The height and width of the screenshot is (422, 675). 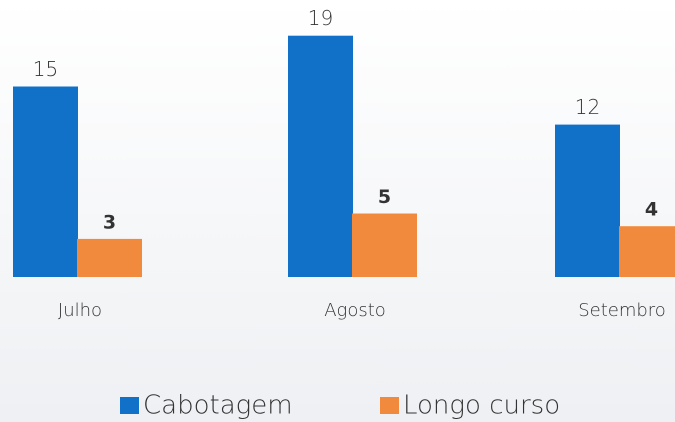 What do you see at coordinates (218, 406) in the screenshot?
I see `legend-label: Cabotagem` at bounding box center [218, 406].